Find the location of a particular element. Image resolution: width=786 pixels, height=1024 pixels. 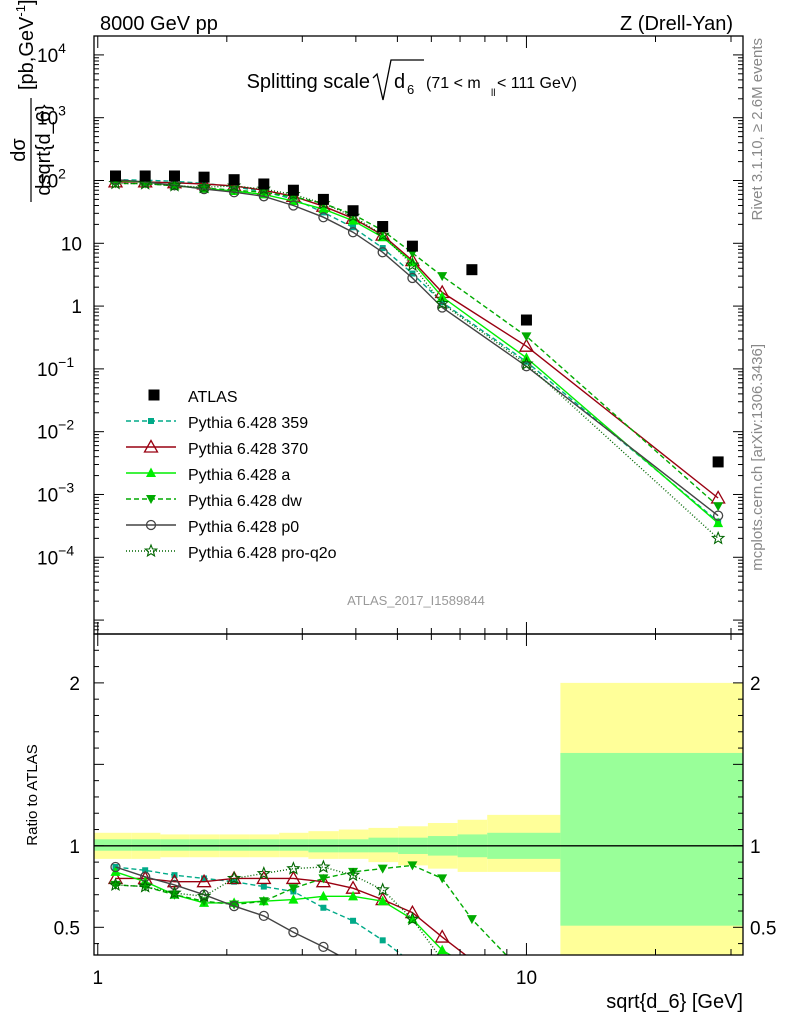

legend-label-3: Pythia 6.428 a is located at coordinates (239, 475).